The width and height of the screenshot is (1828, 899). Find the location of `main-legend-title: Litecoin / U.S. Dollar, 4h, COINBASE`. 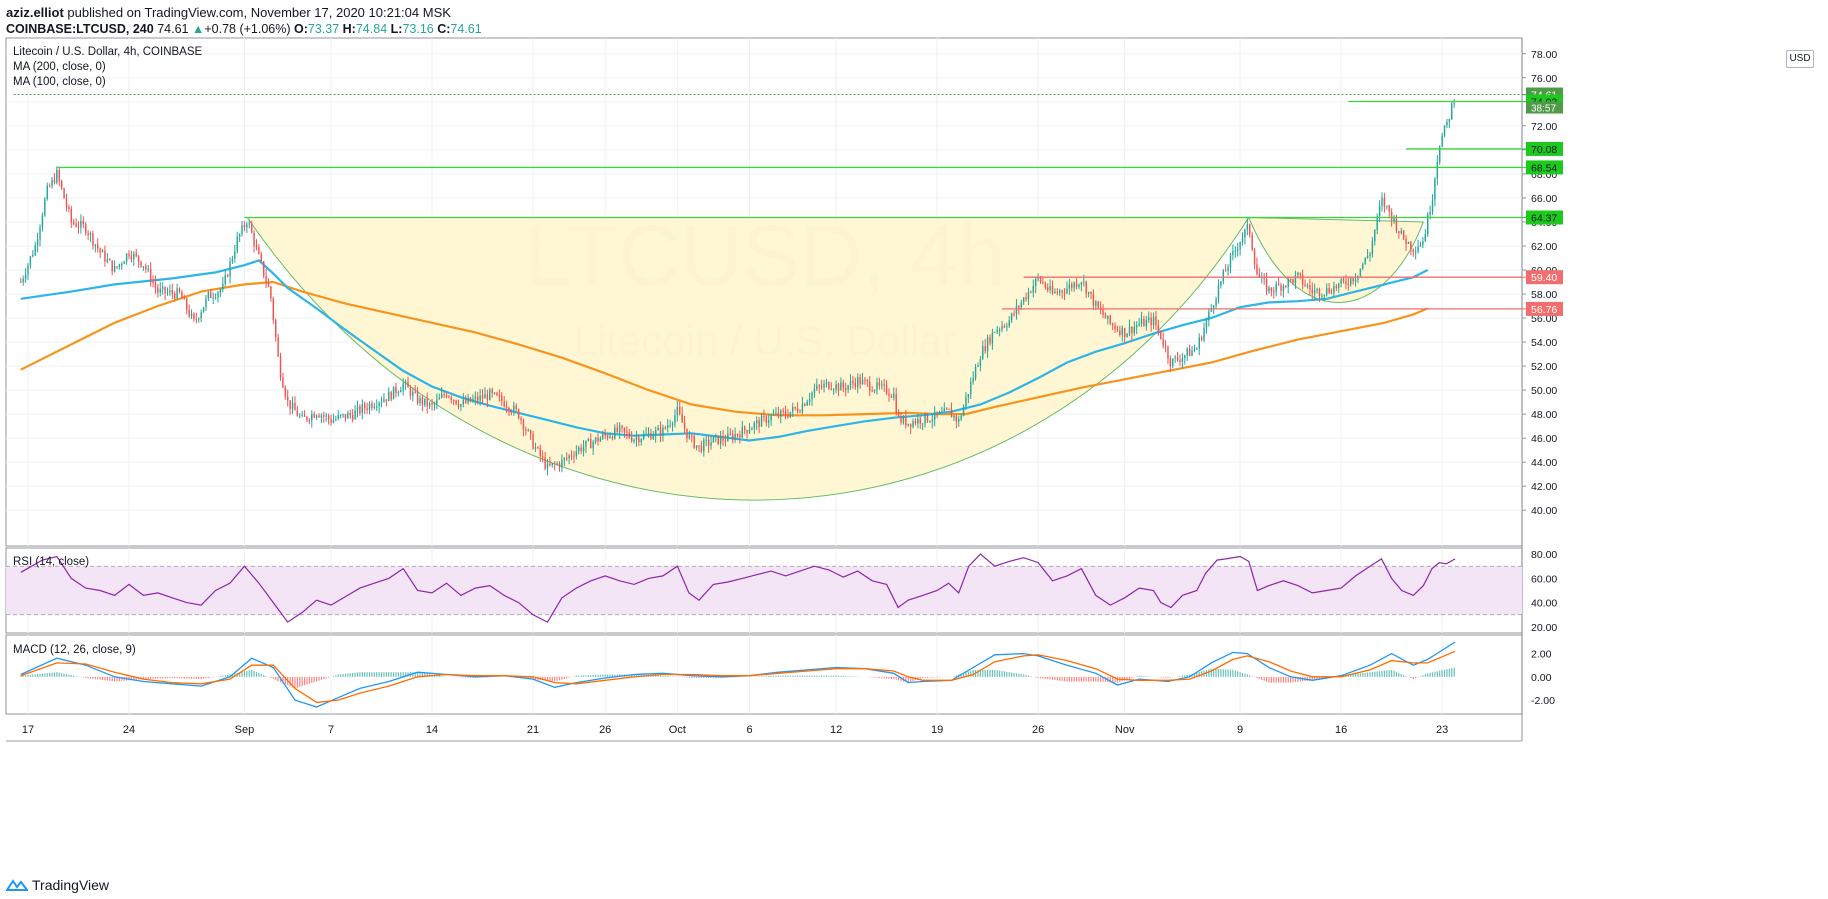

main-legend-title: Litecoin / U.S. Dollar, 4h, COINBASE is located at coordinates (108, 52).